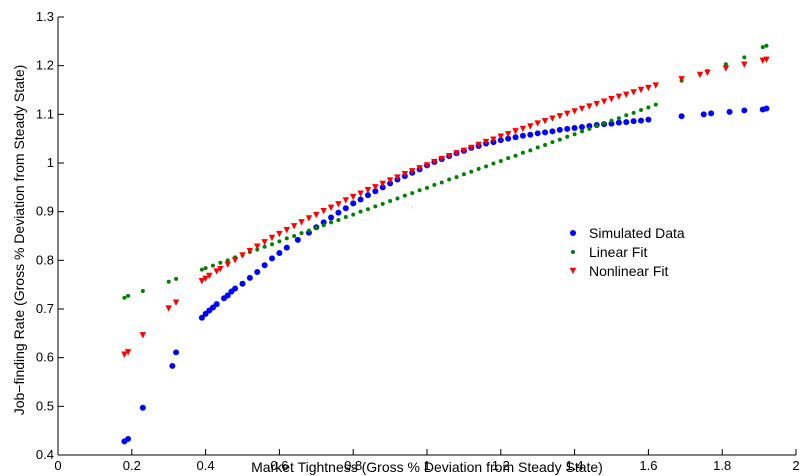 The width and height of the screenshot is (801, 476). What do you see at coordinates (45, 405) in the screenshot?
I see `y-tick-label: 0.5` at bounding box center [45, 405].